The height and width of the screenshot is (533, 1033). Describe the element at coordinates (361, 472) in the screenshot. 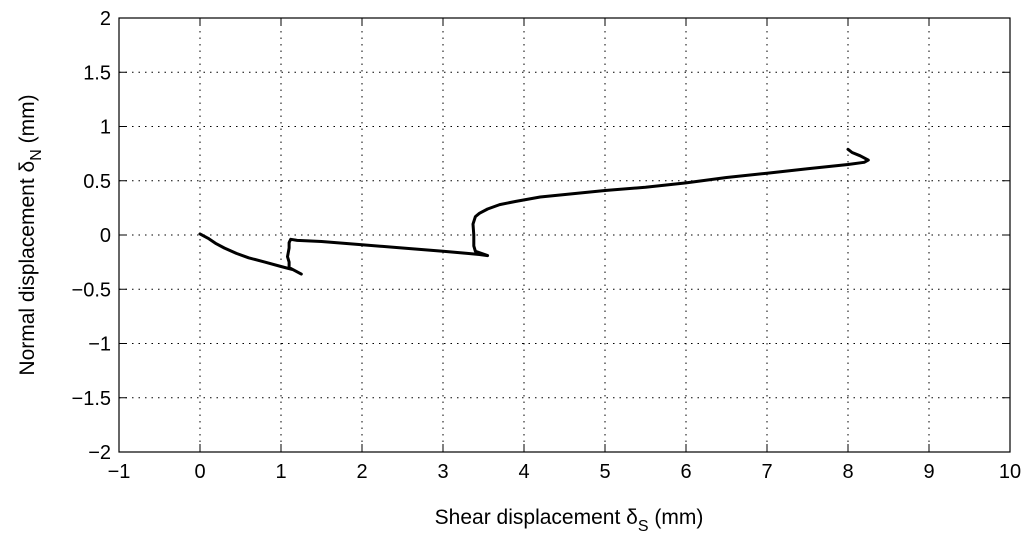

I see `x-tick-label: 2` at that location.